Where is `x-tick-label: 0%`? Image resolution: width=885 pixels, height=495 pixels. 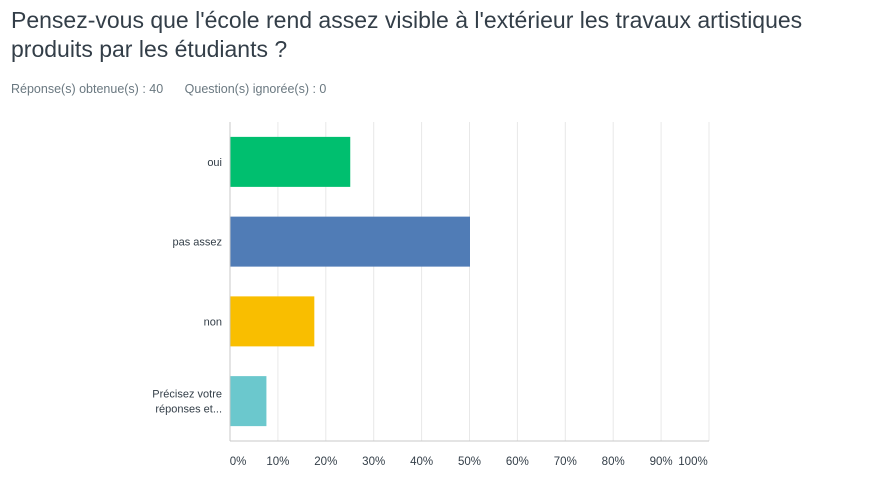 x-tick-label: 0% is located at coordinates (238, 462).